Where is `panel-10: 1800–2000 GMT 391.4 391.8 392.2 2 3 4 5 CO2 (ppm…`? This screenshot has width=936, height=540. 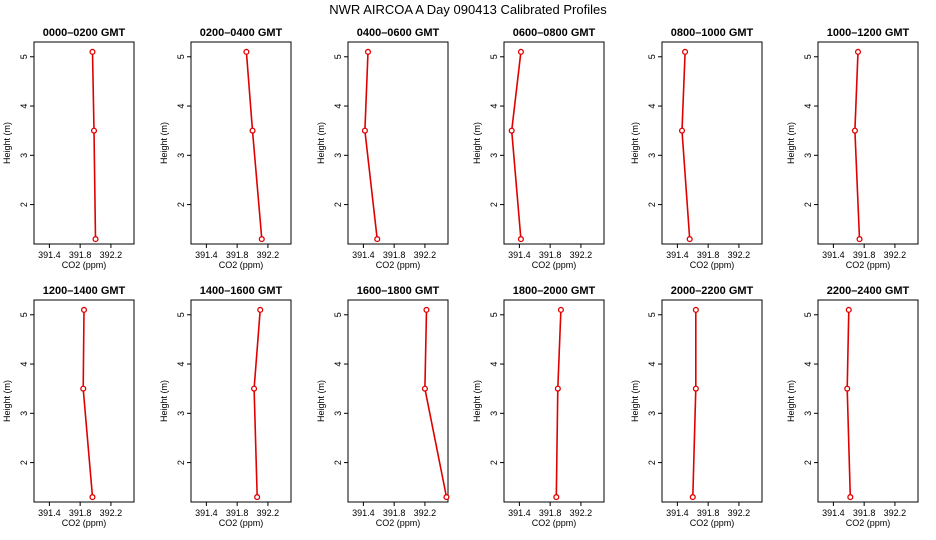
panel-10: 1800–2000 GMT 391.4 391.8 392.2 2 3 4 5 CO2 (ppm… is located at coordinates (538, 406).